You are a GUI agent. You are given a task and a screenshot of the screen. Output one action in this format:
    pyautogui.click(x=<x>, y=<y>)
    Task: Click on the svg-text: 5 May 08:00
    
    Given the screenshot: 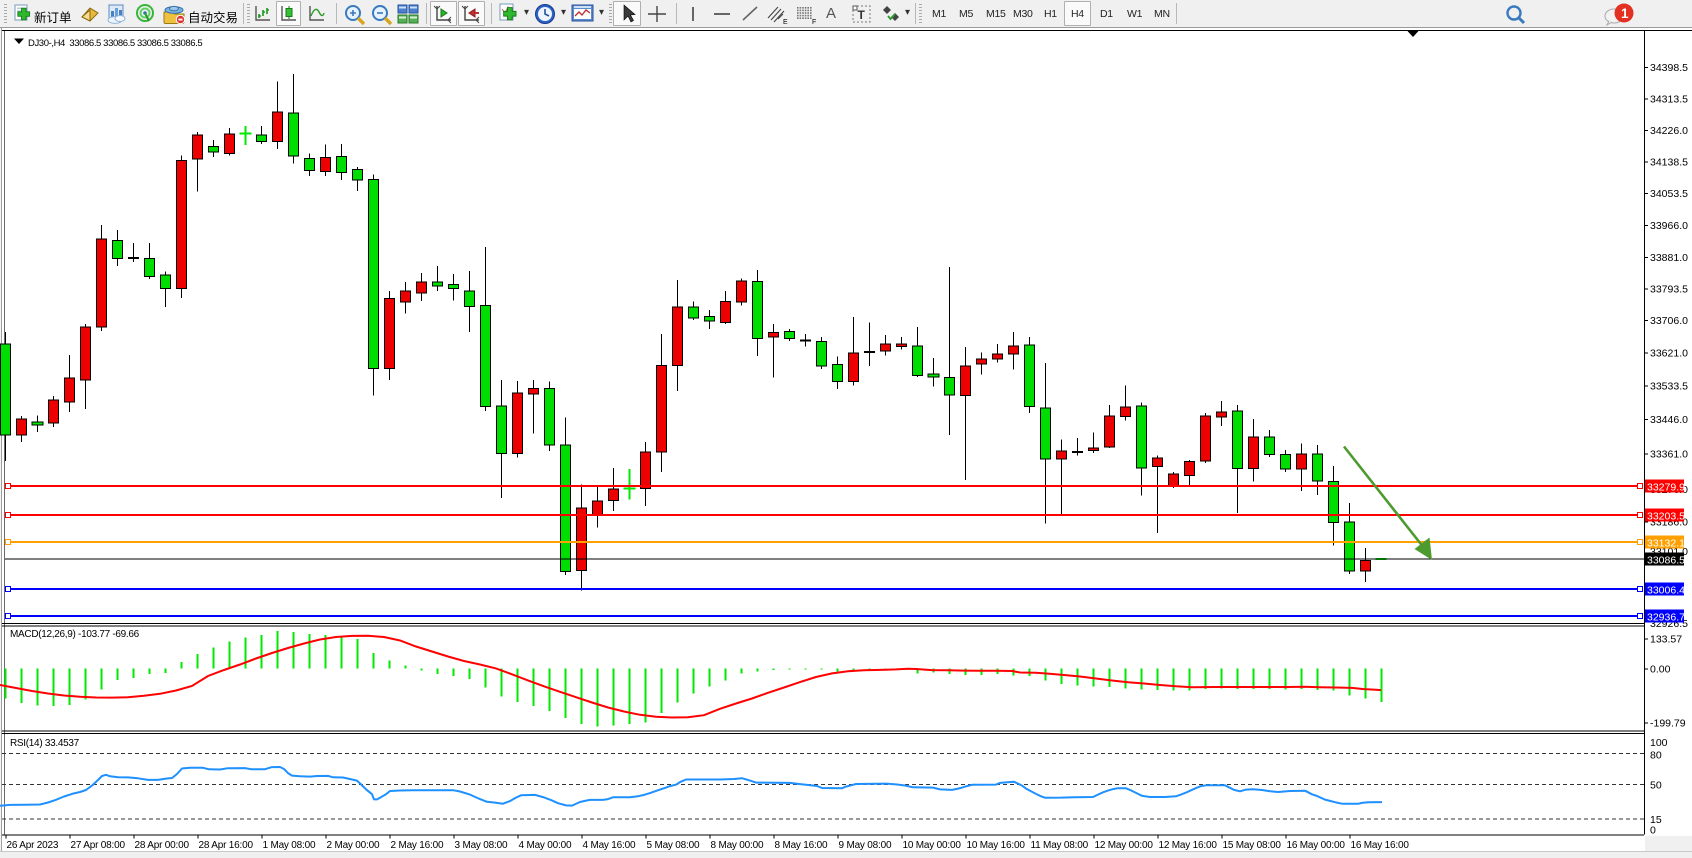 What is the action you would take?
    pyautogui.click(x=673, y=845)
    